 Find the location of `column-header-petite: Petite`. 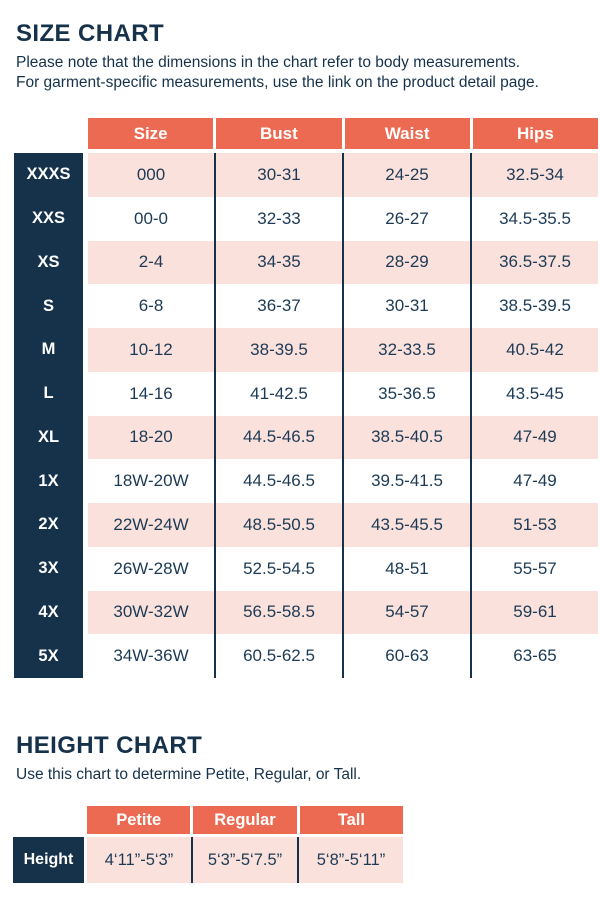

column-header-petite: Petite is located at coordinates (139, 820).